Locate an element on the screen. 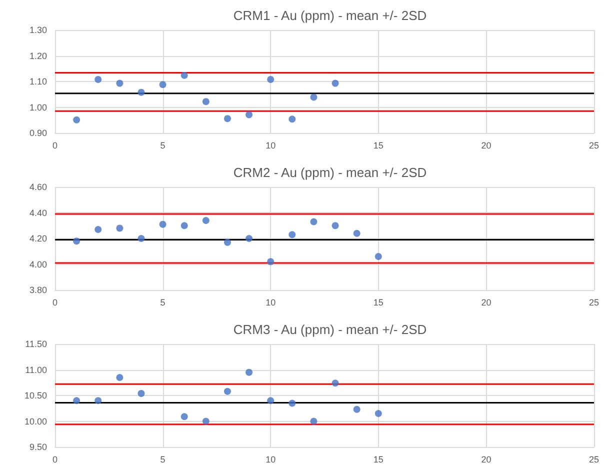 This screenshot has height=473, width=616. chart-title: CRM2 - Au (ppm) - mean +/- 2SD is located at coordinates (330, 172).